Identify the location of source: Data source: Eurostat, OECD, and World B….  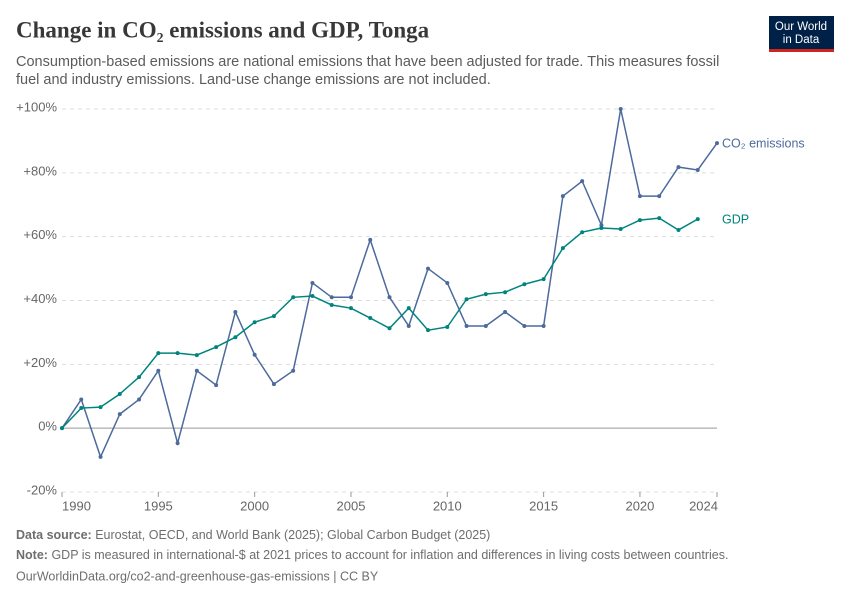
(253, 535).